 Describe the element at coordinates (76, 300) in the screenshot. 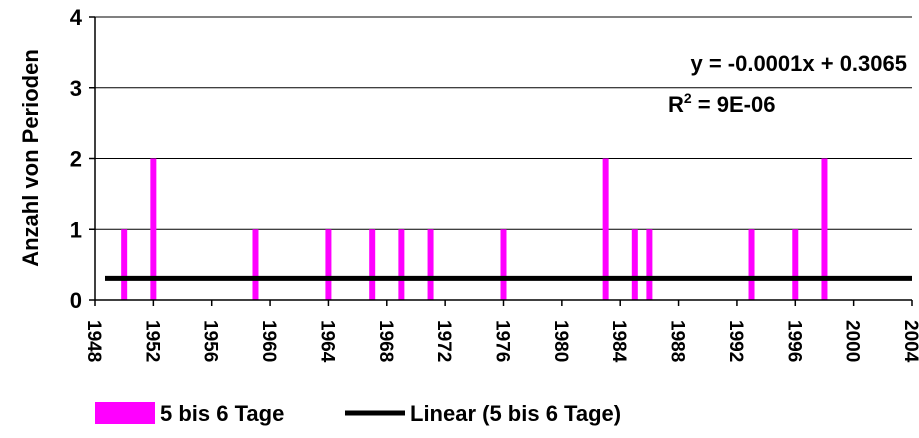

I see `y-tick-label-0: 0` at that location.